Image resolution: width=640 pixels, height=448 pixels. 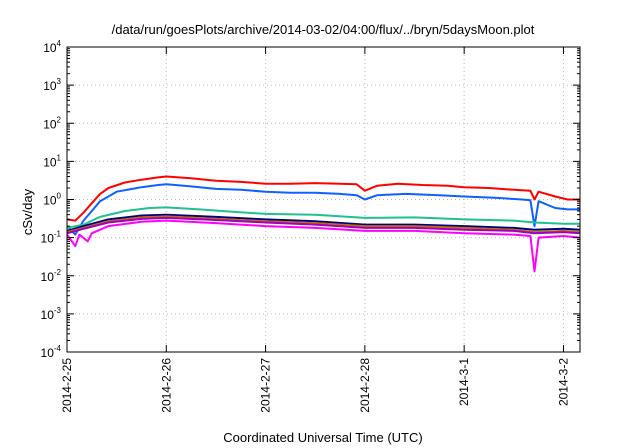 I want to click on y-tick-label: 10⁴, so click(x=52, y=47).